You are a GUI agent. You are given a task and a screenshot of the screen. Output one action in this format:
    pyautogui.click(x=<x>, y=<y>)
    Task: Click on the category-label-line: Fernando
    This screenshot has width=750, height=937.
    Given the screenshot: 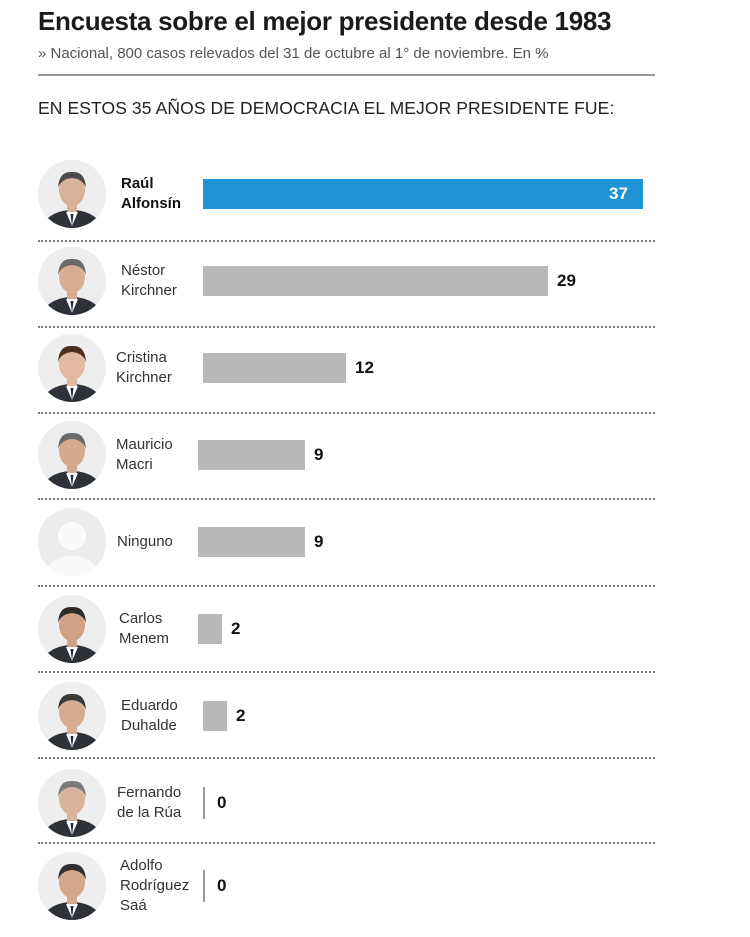 What is the action you would take?
    pyautogui.click(x=149, y=792)
    